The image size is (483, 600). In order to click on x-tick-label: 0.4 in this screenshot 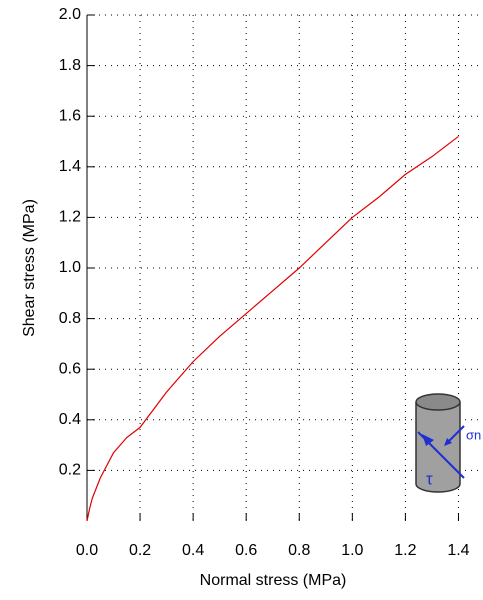, I will do `click(193, 550)`.